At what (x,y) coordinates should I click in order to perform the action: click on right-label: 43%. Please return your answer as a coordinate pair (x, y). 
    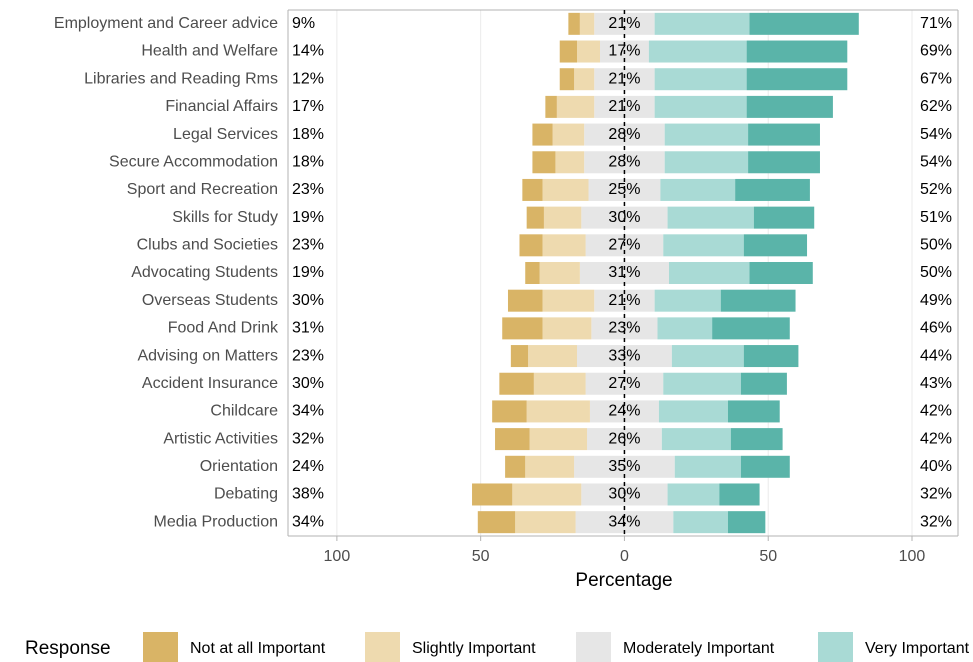
    Looking at the image, I should click on (936, 383).